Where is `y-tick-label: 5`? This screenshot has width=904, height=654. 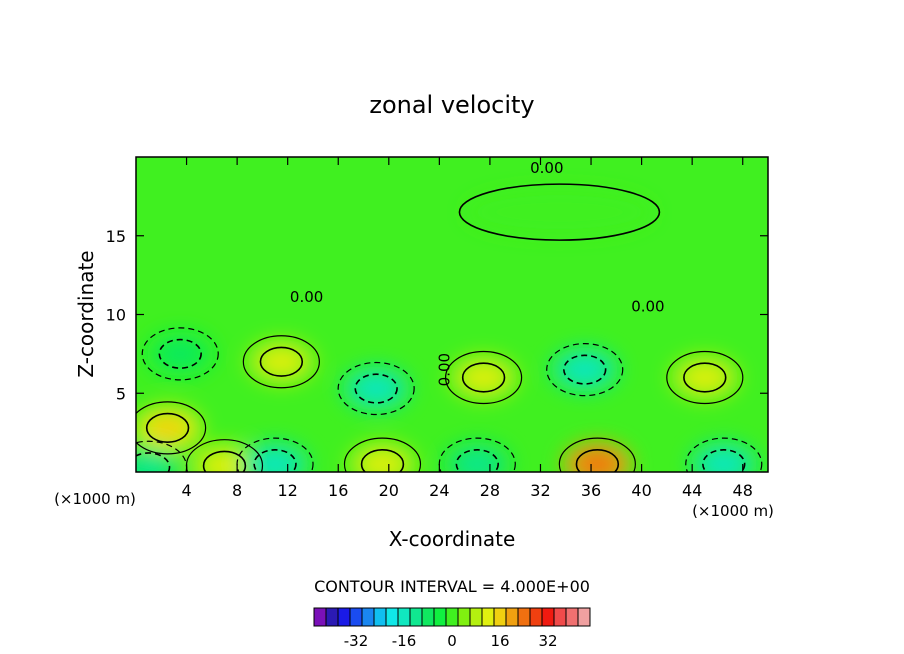 y-tick-label: 5 is located at coordinates (121, 393).